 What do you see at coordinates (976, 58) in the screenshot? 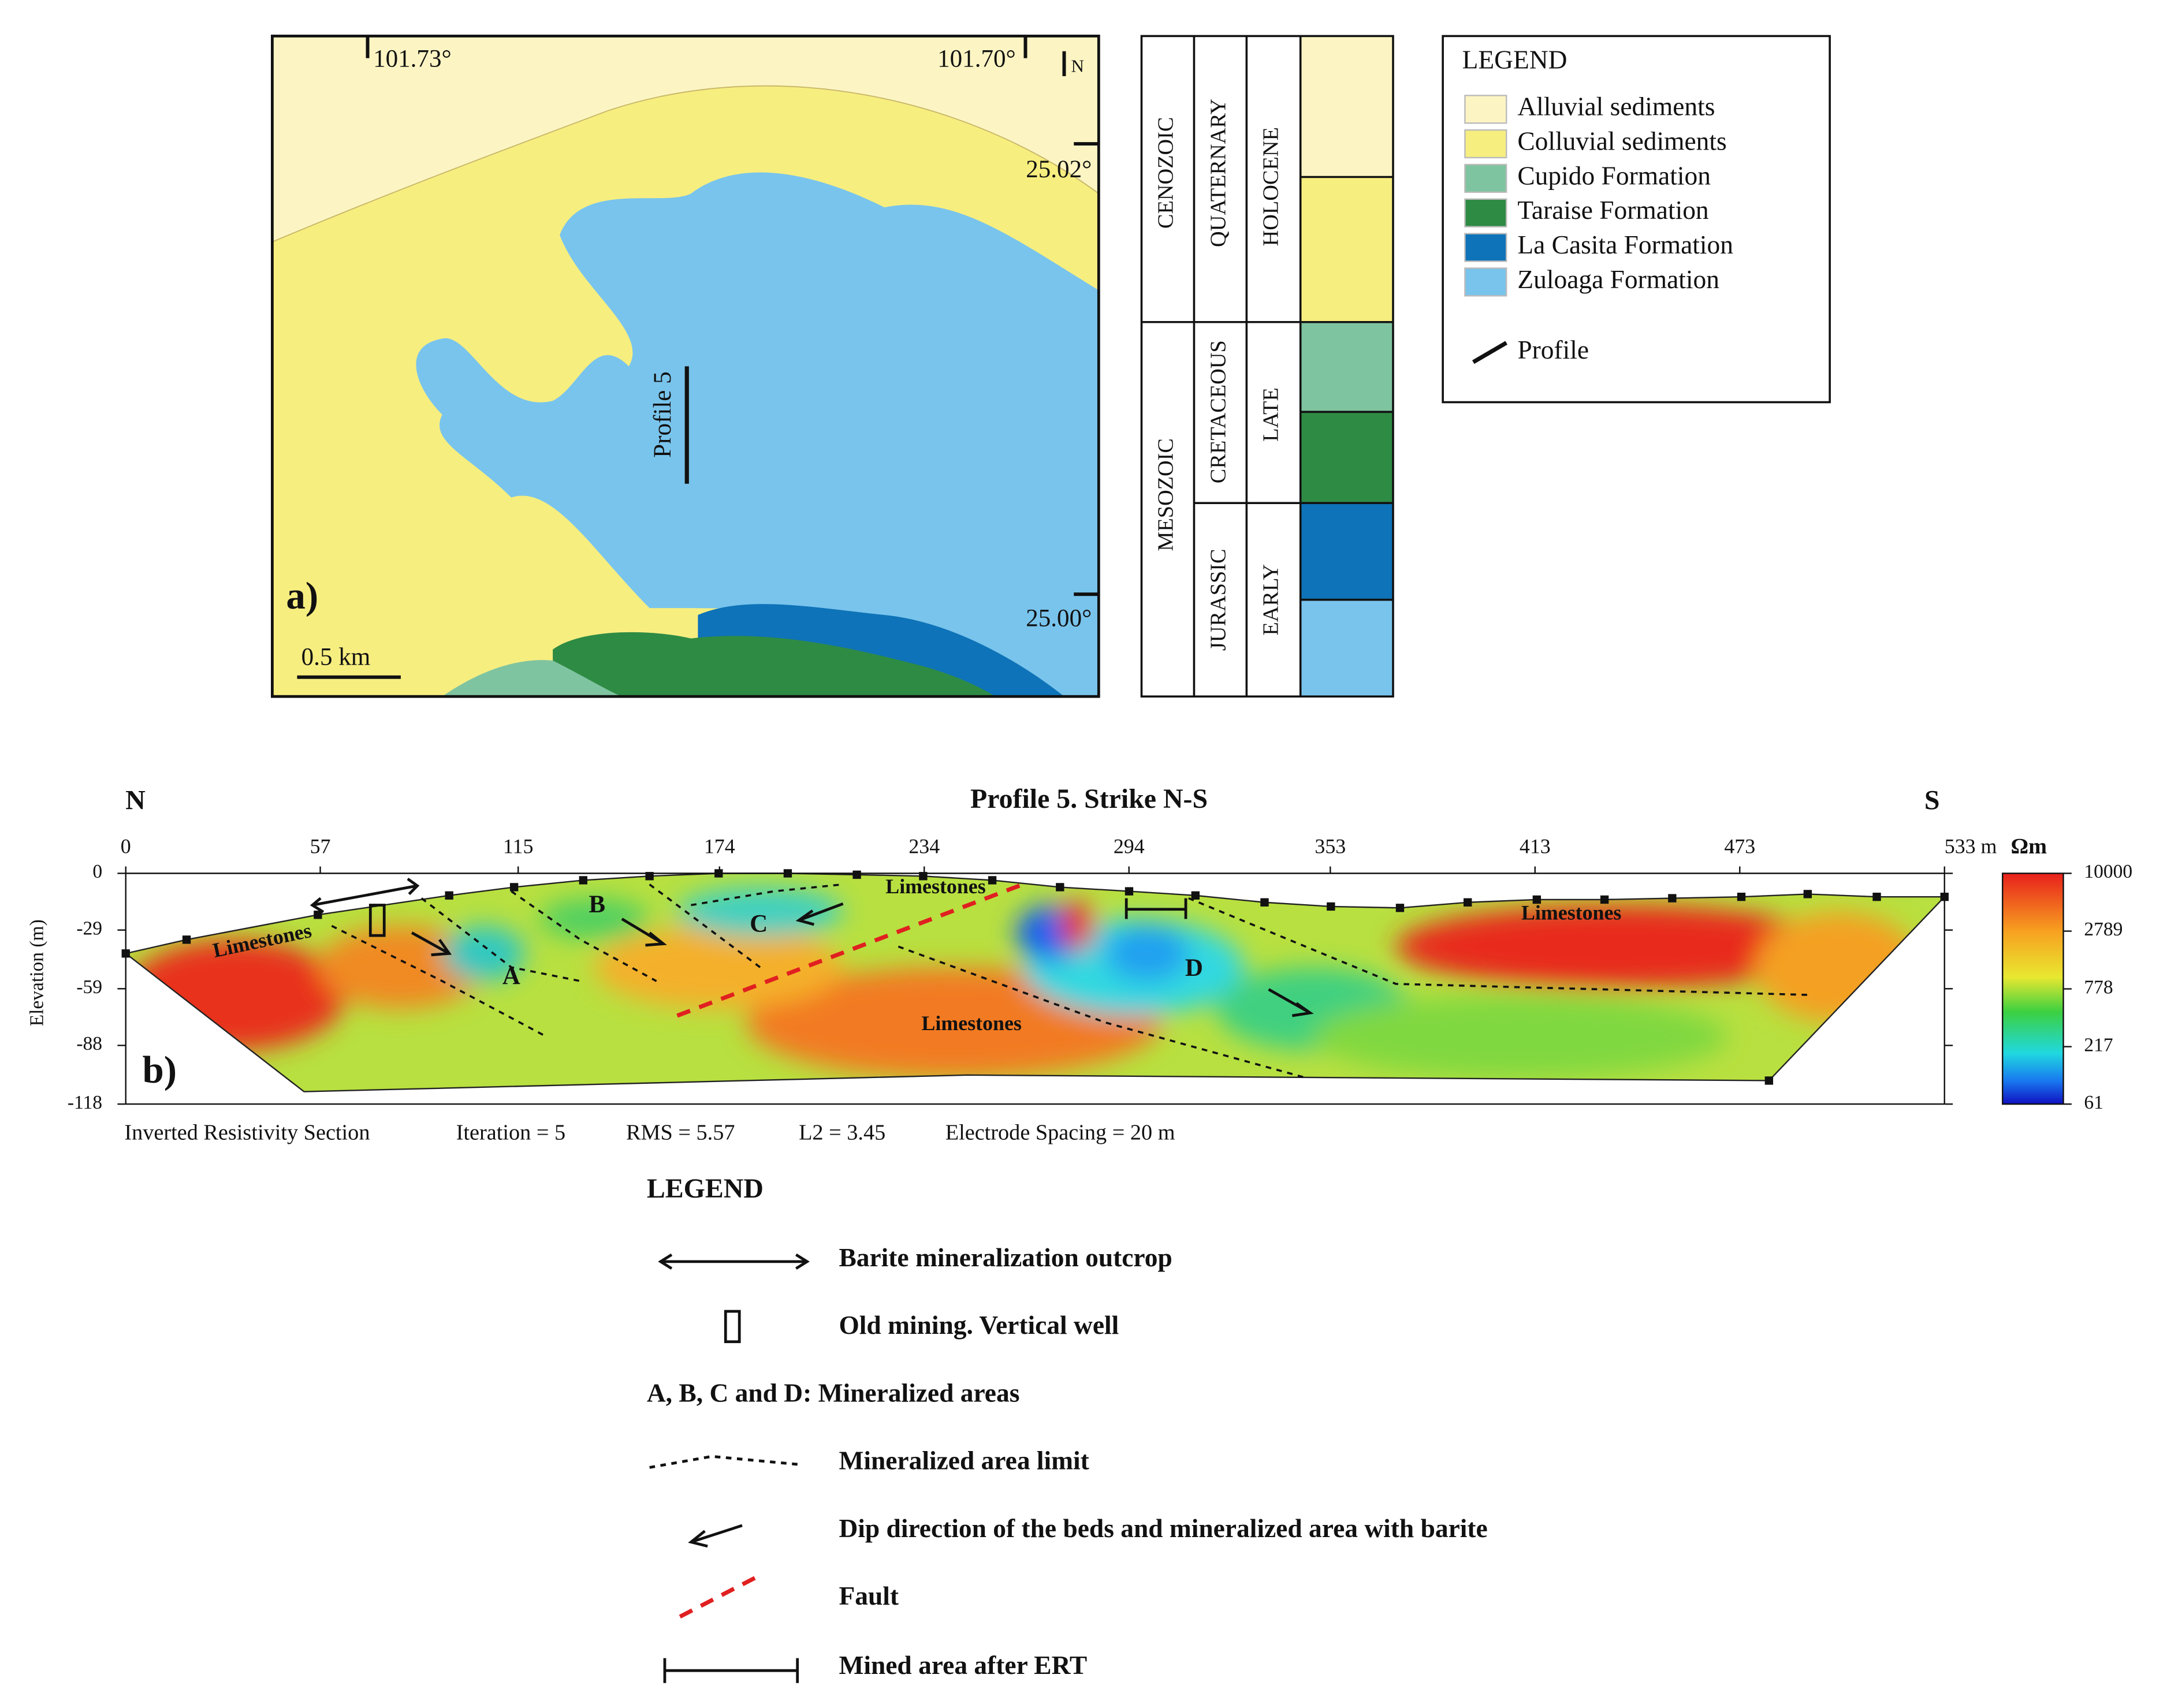
I see `lon-label: 101.70°` at bounding box center [976, 58].